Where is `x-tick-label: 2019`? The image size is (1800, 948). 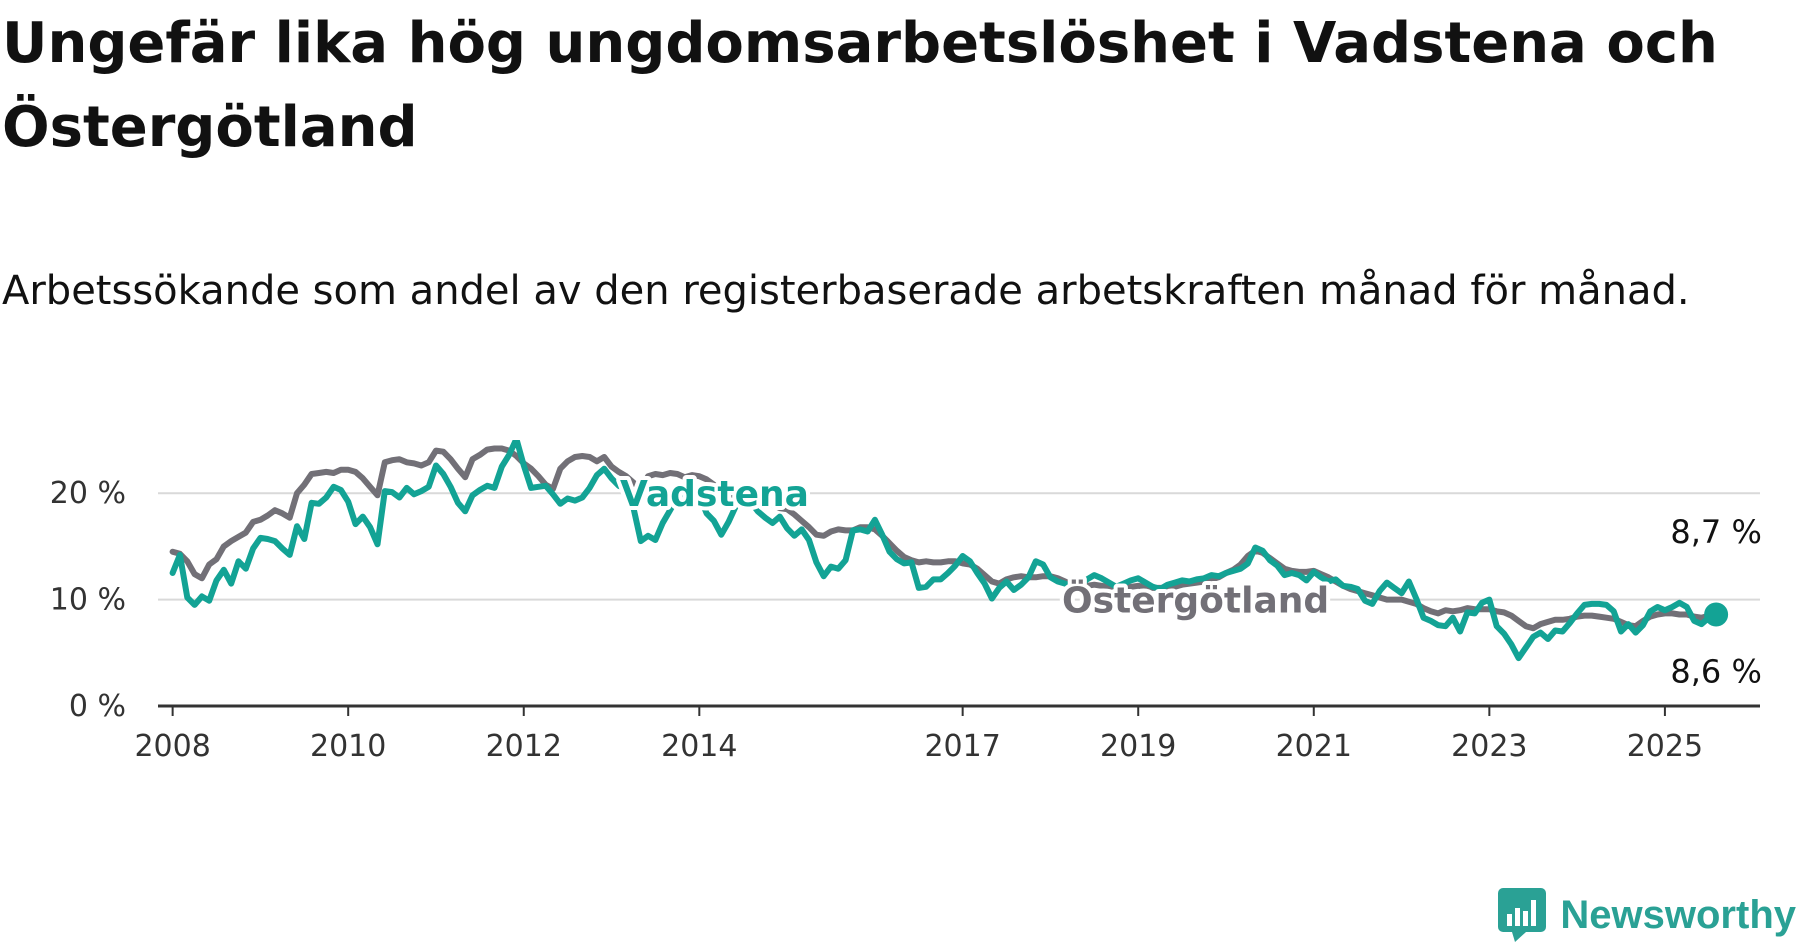
x-tick-label: 2019 is located at coordinates (1138, 746).